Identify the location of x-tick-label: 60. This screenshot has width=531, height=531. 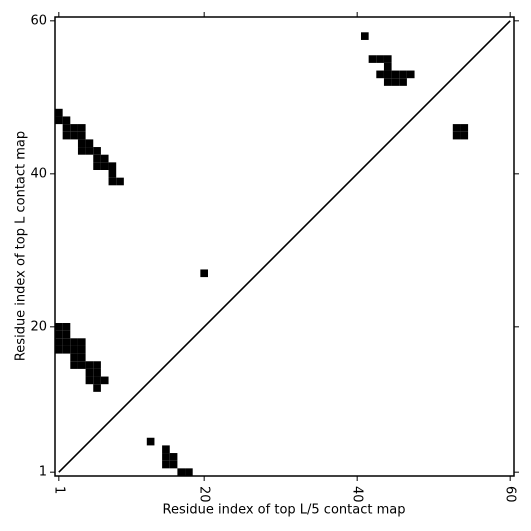
(510, 494).